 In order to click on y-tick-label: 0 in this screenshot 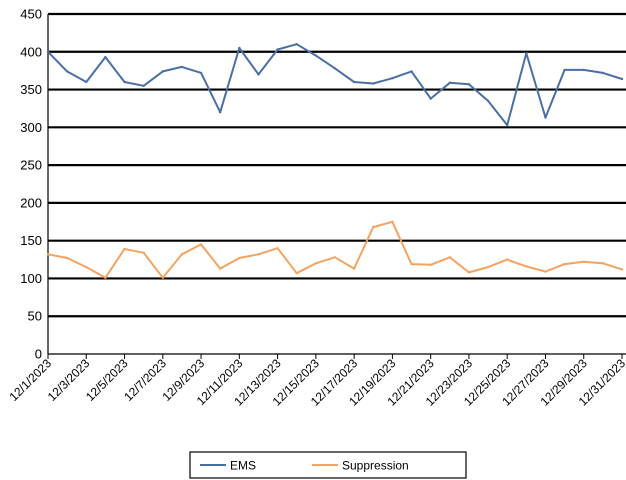, I will do `click(38, 354)`.